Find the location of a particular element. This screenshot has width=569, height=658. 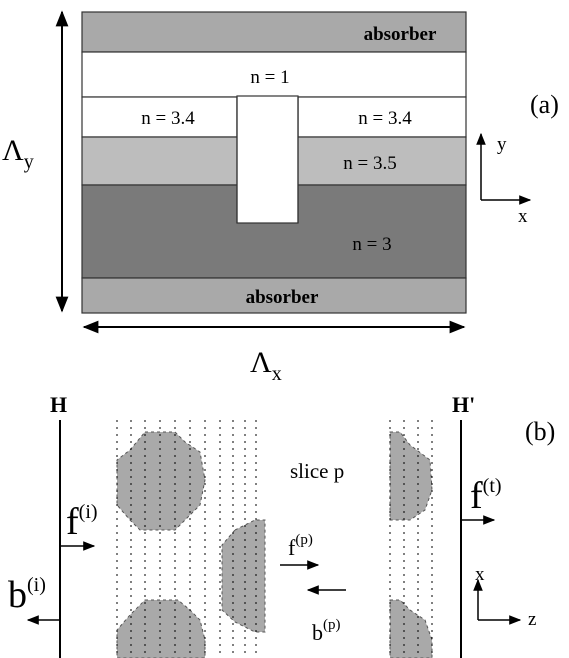

plane-label: H' is located at coordinates (463, 404).